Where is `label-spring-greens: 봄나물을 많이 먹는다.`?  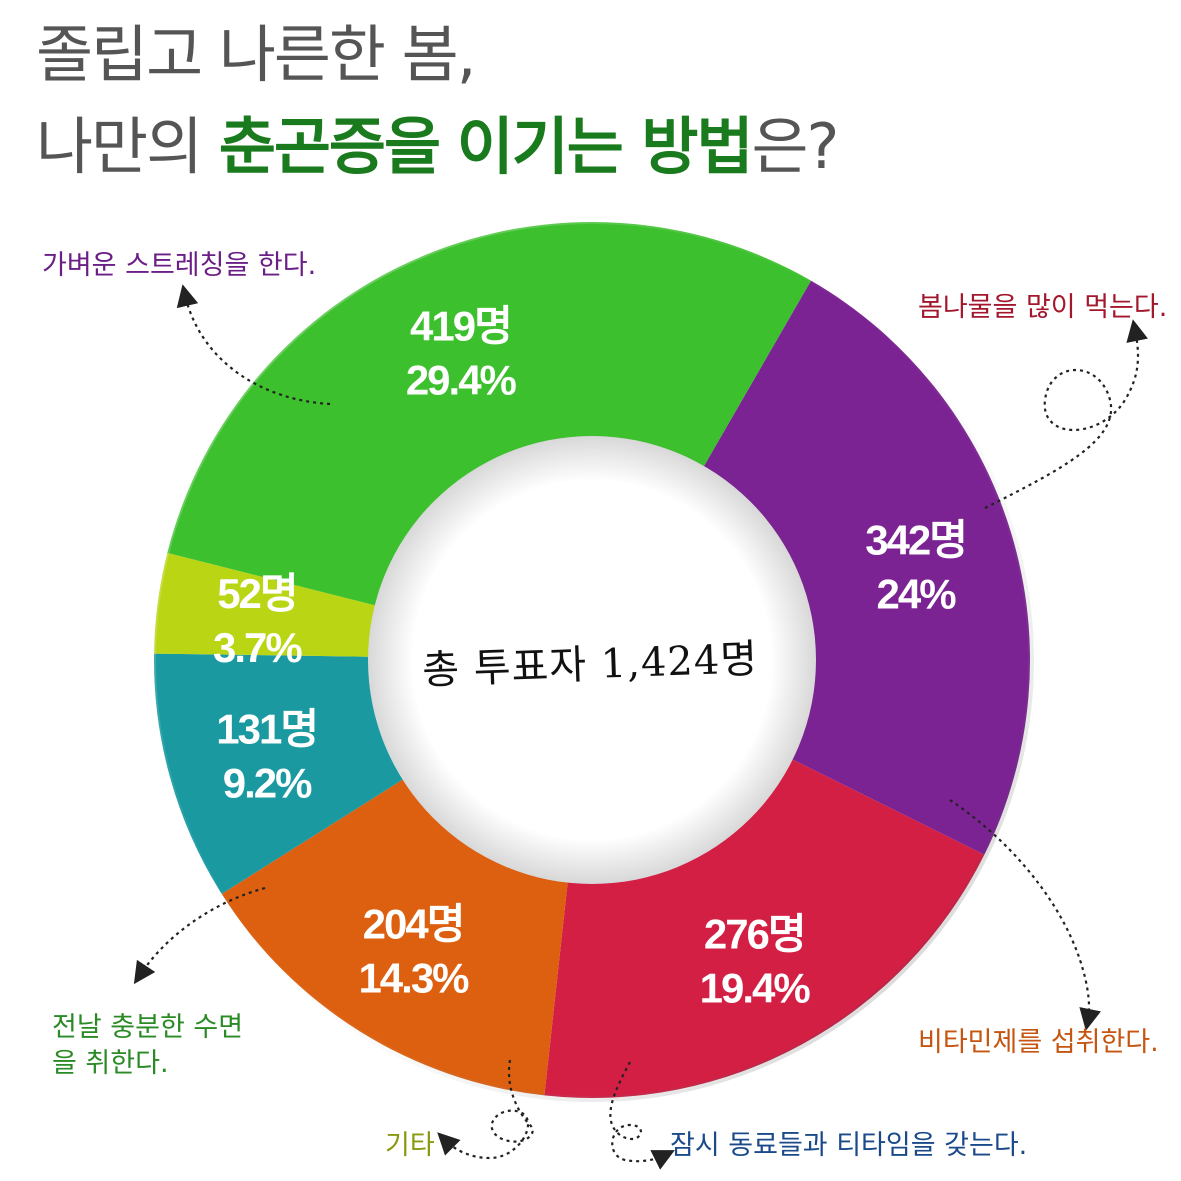 label-spring-greens: 봄나물을 많이 먹는다. is located at coordinates (1043, 307).